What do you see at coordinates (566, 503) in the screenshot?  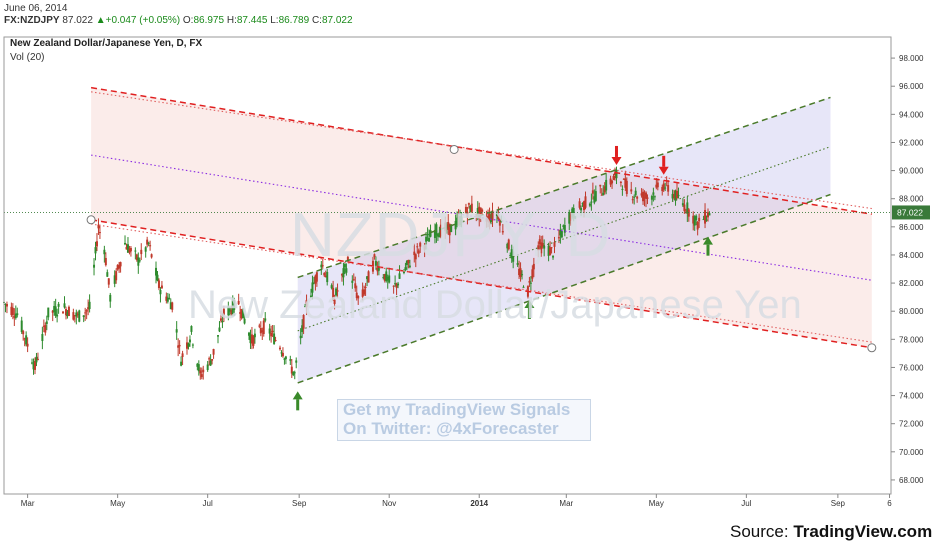 I see `x-tick-label: Mar` at bounding box center [566, 503].